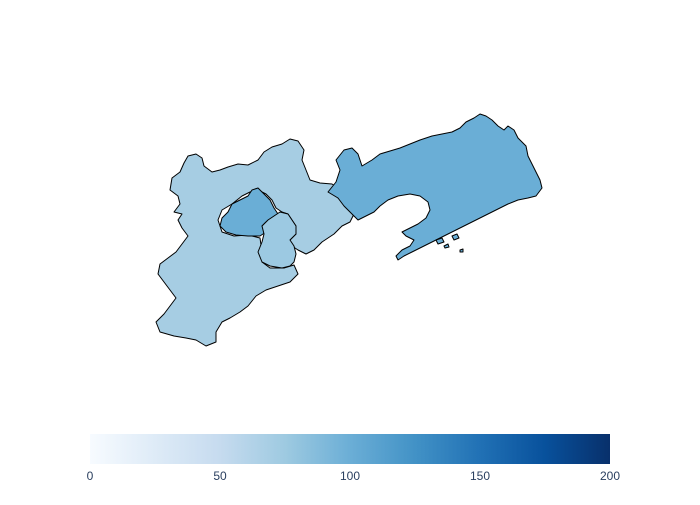  I want to click on colorbar: 0 50 100 150 200, so click(353, 458).